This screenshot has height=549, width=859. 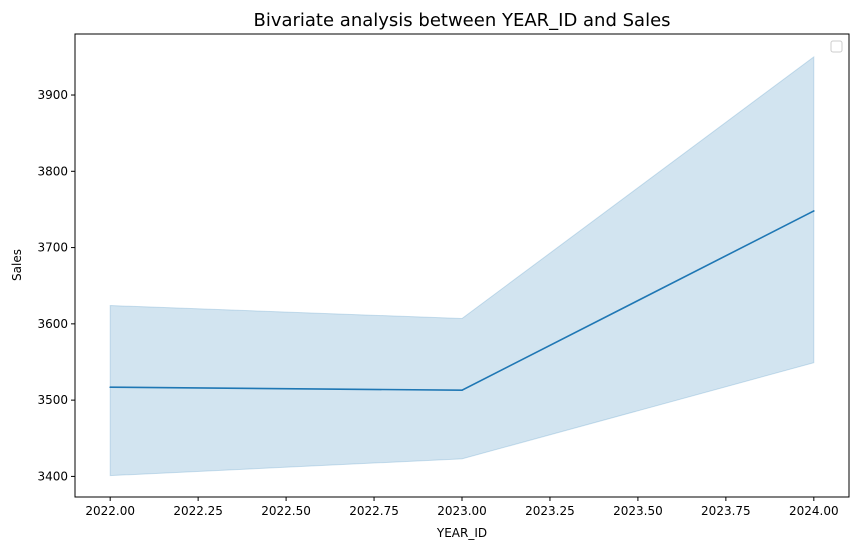 What do you see at coordinates (52, 324) in the screenshot?
I see `y-tick-label: 3600` at bounding box center [52, 324].